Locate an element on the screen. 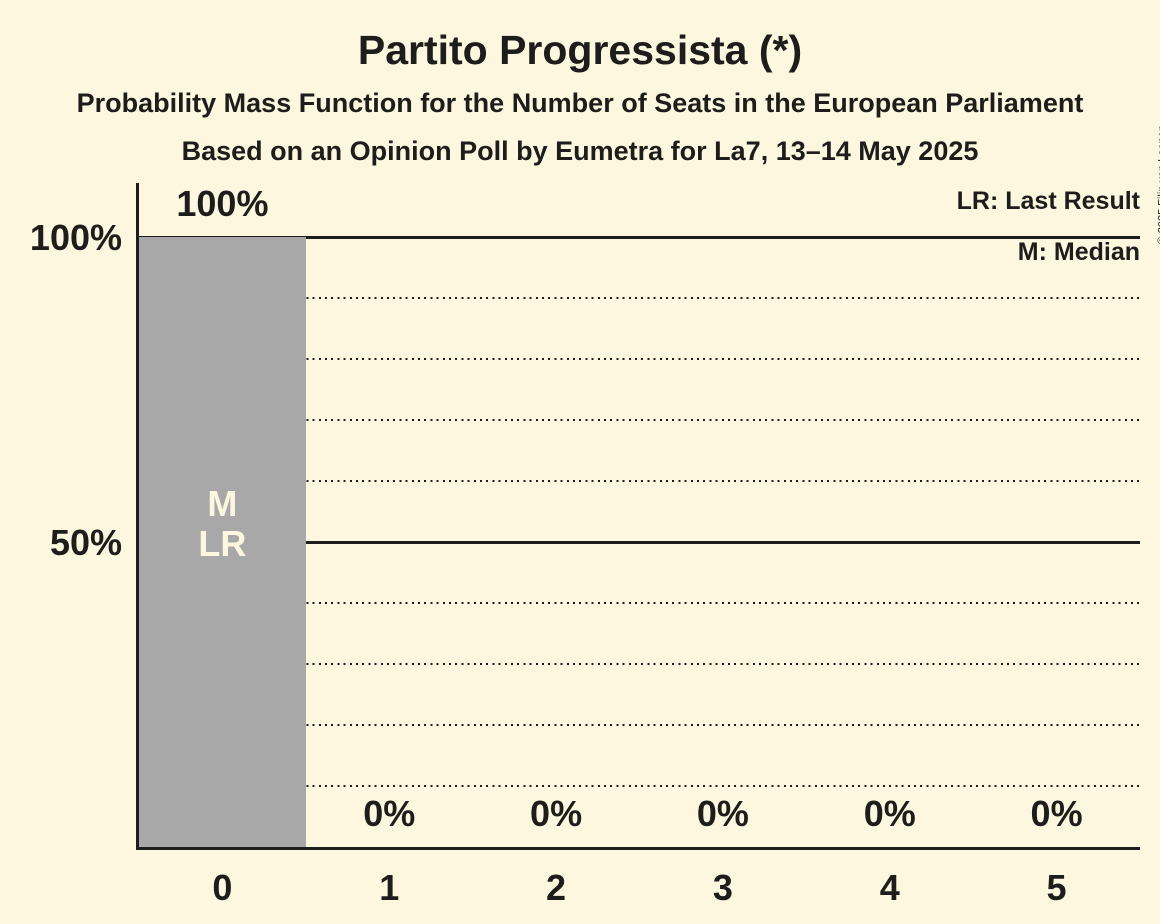 The image size is (1160, 924). gridline-20pct is located at coordinates (639, 725).